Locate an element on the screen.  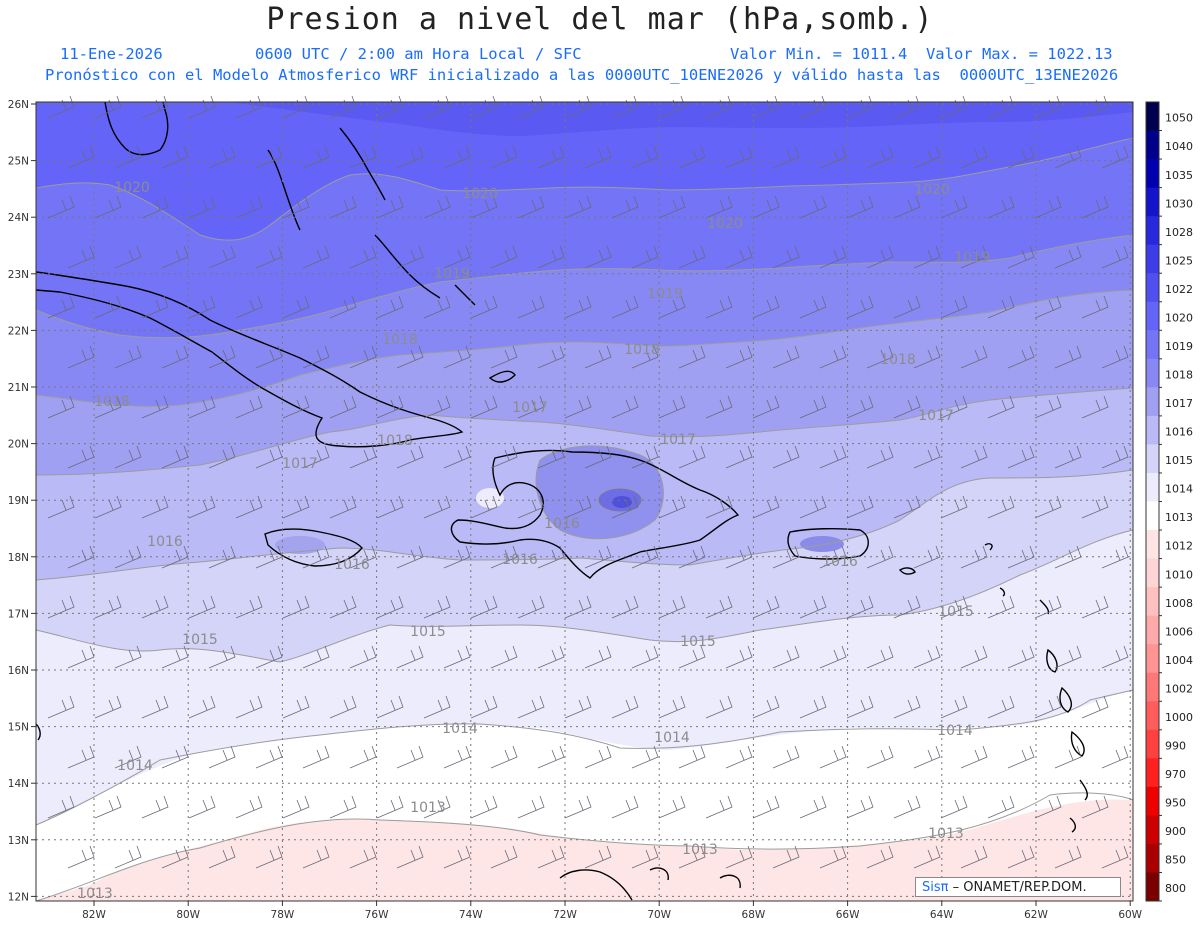
coast-south-america is located at coordinates (650, 884).